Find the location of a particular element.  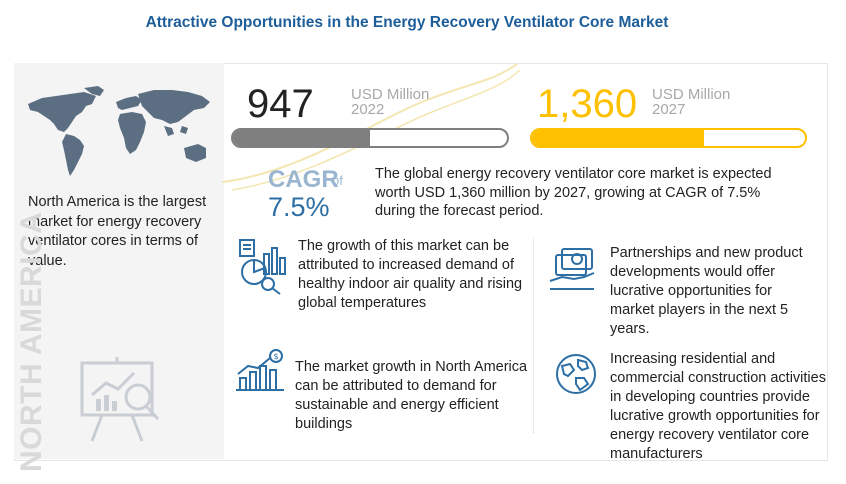

region-vertical-label: NORTH AMERICA is located at coordinates (31, 341).